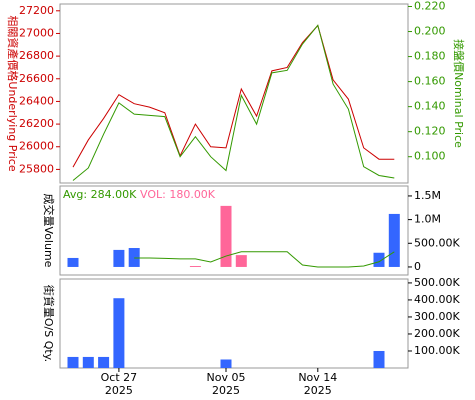  I want to click on y-tick-label: 100.00K, so click(437, 350).